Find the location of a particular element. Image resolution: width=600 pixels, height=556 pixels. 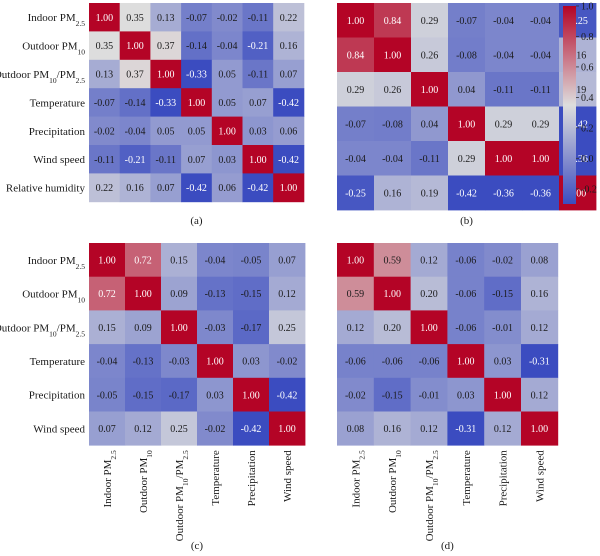

cell-value-label: -0.33 is located at coordinates (165, 103).